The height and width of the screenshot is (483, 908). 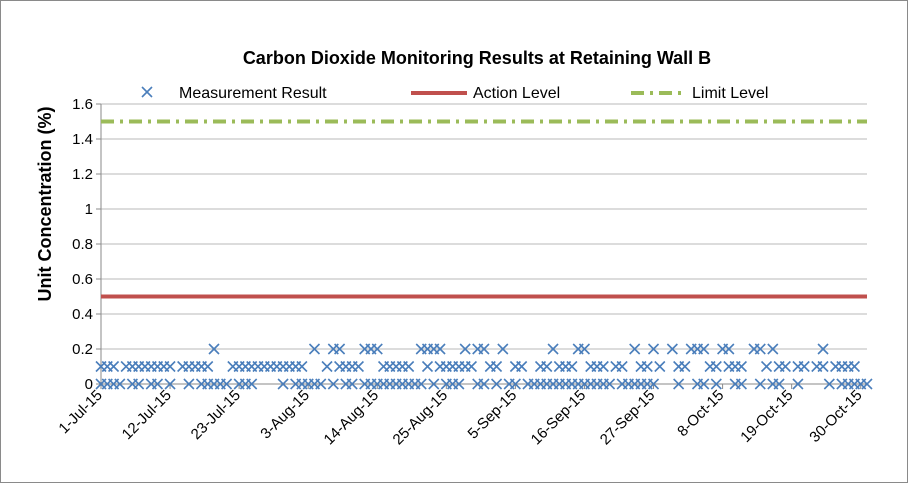 What do you see at coordinates (285, 415) in the screenshot?
I see `x-tick-label: 3-Aug-15` at bounding box center [285, 415].